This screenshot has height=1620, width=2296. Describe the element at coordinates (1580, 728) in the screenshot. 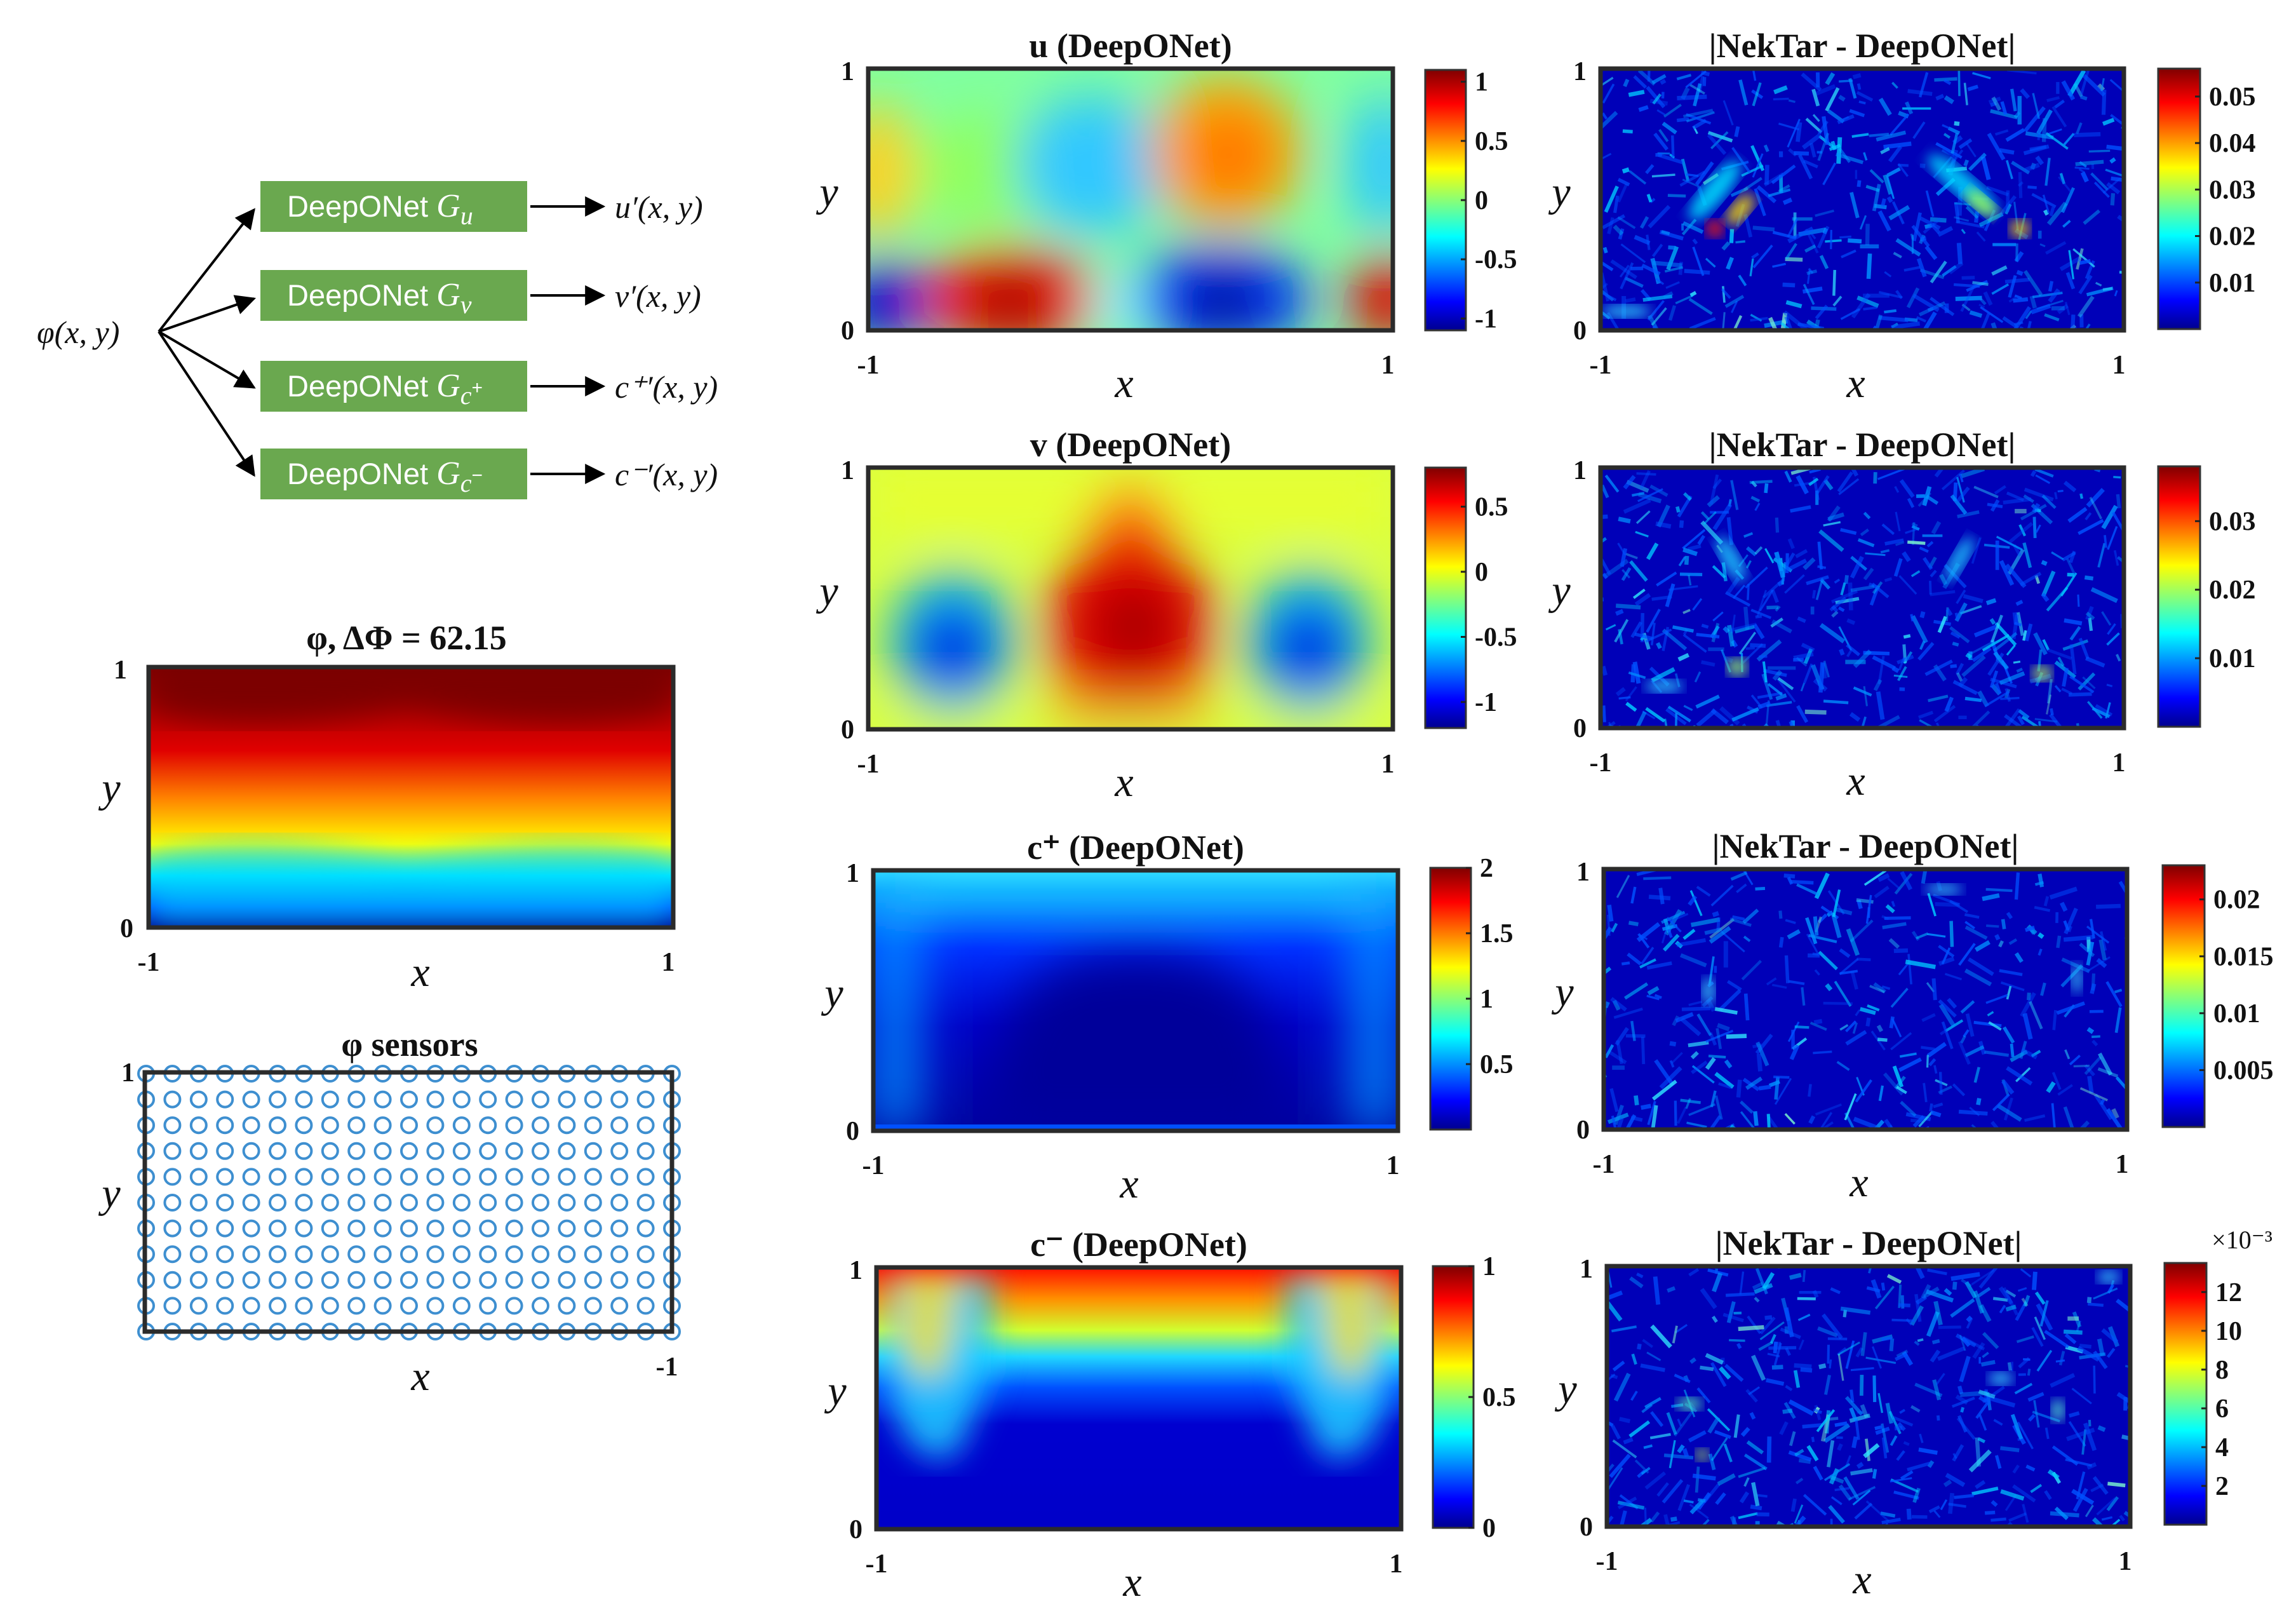

I see `v_err-ytick-min: 0` at that location.